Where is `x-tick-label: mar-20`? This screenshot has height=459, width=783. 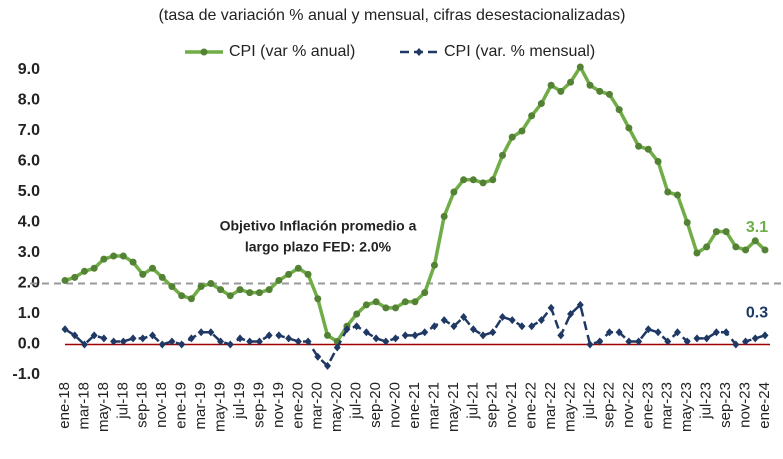 x-tick-label: mar-20 is located at coordinates (317, 406).